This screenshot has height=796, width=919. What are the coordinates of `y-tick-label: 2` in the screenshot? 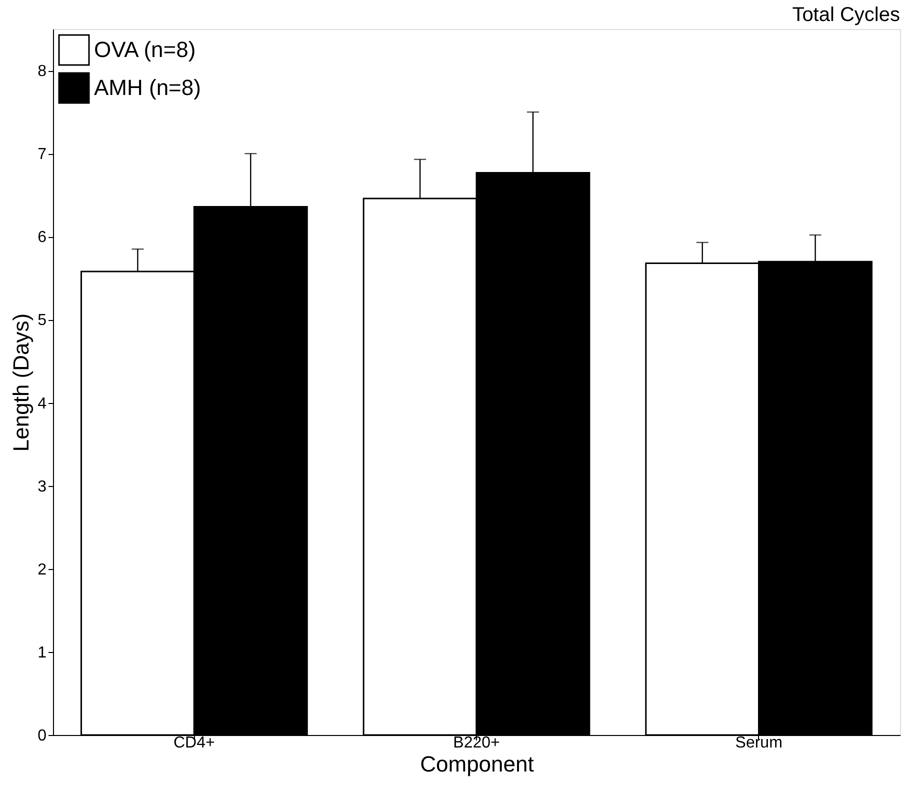 It's located at (42, 569).